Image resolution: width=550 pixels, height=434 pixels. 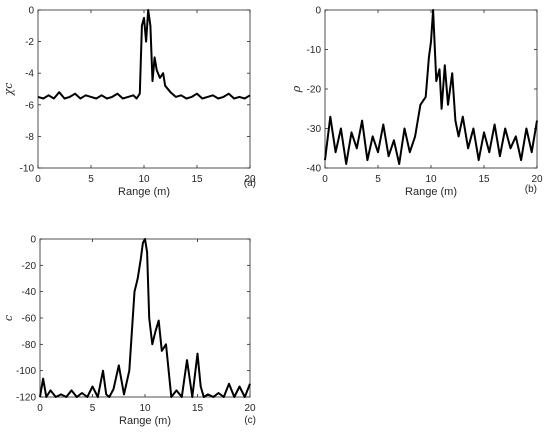 What do you see at coordinates (8, 90) in the screenshot?
I see `y-axis-label-a: χc` at bounding box center [8, 90].